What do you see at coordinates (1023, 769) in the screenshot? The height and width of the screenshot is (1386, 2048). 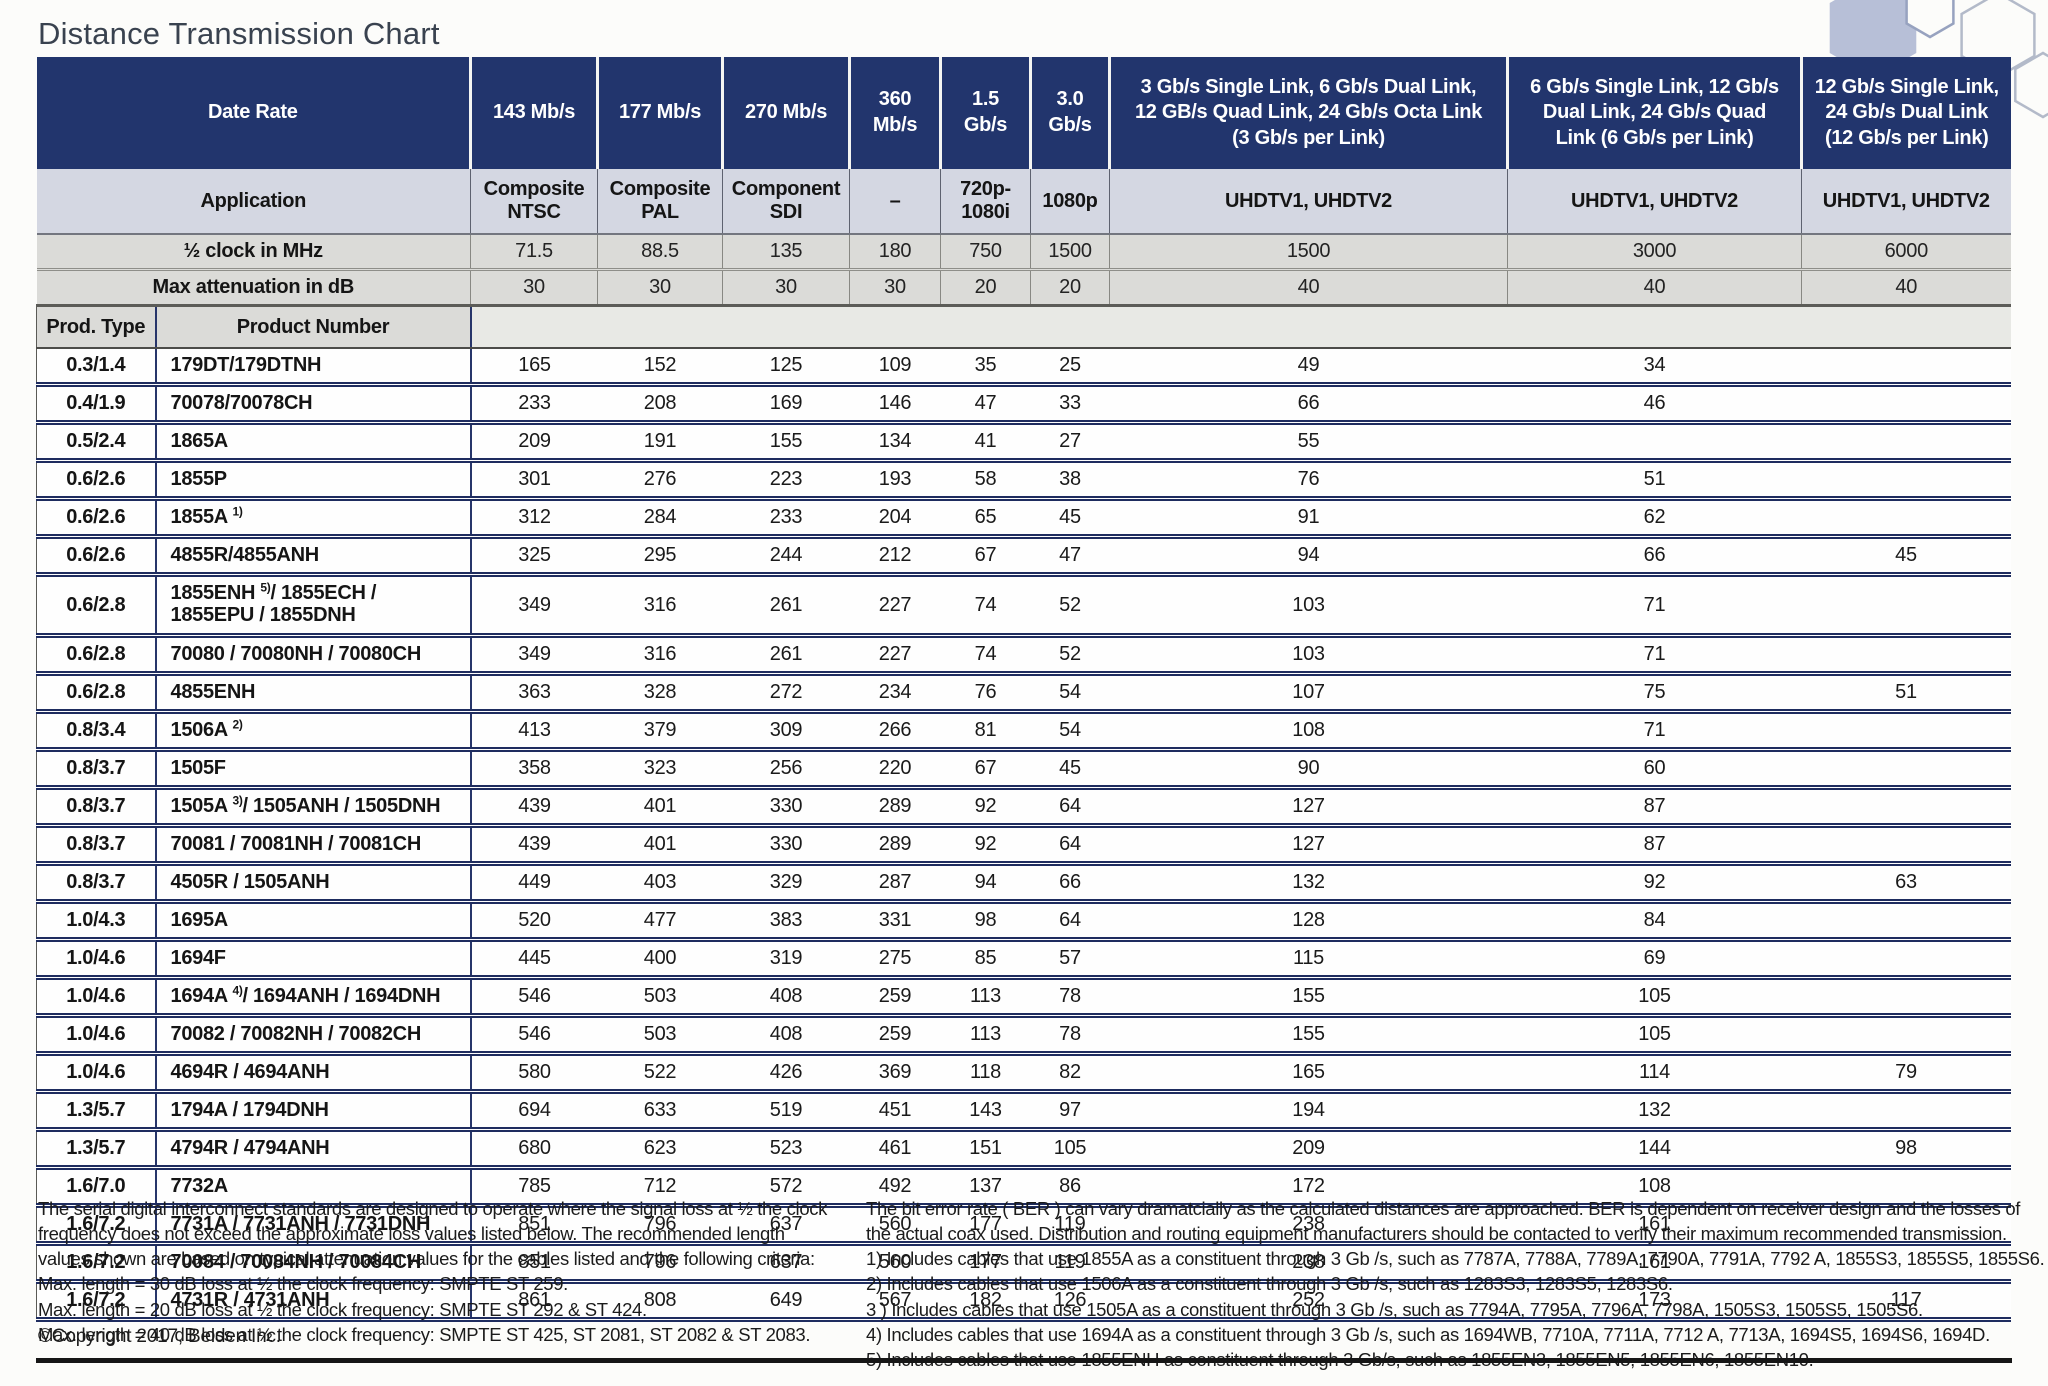 I see `table-row: 0.8/3.7 1505F 358 323 256 220 67 45 90 60` at bounding box center [1023, 769].